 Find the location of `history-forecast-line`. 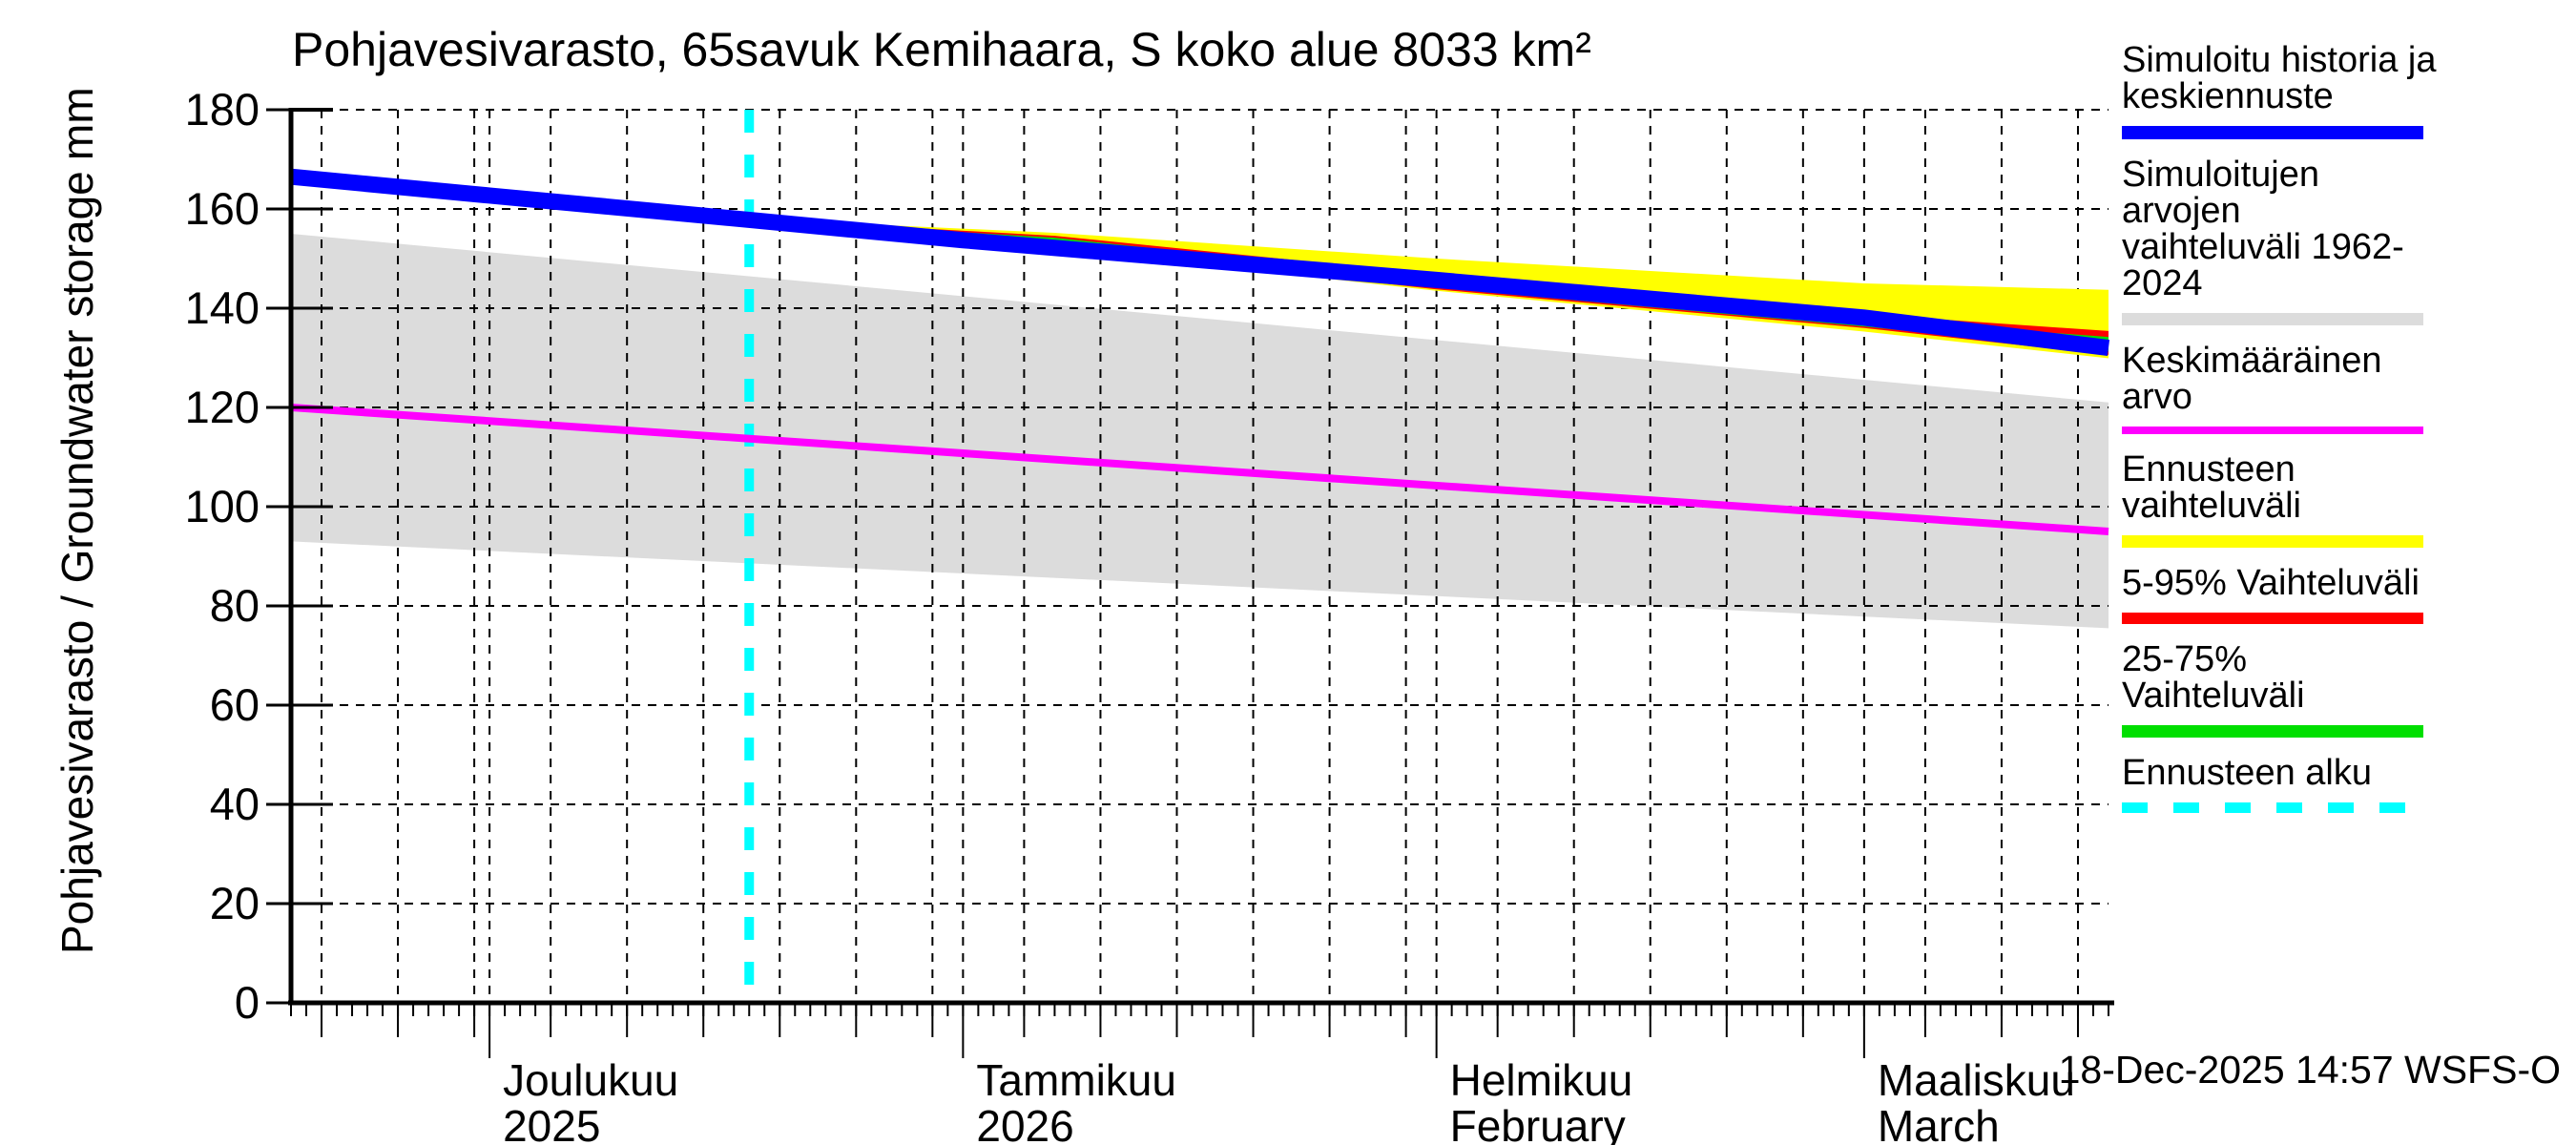

history-forecast-line is located at coordinates (1200, 262).